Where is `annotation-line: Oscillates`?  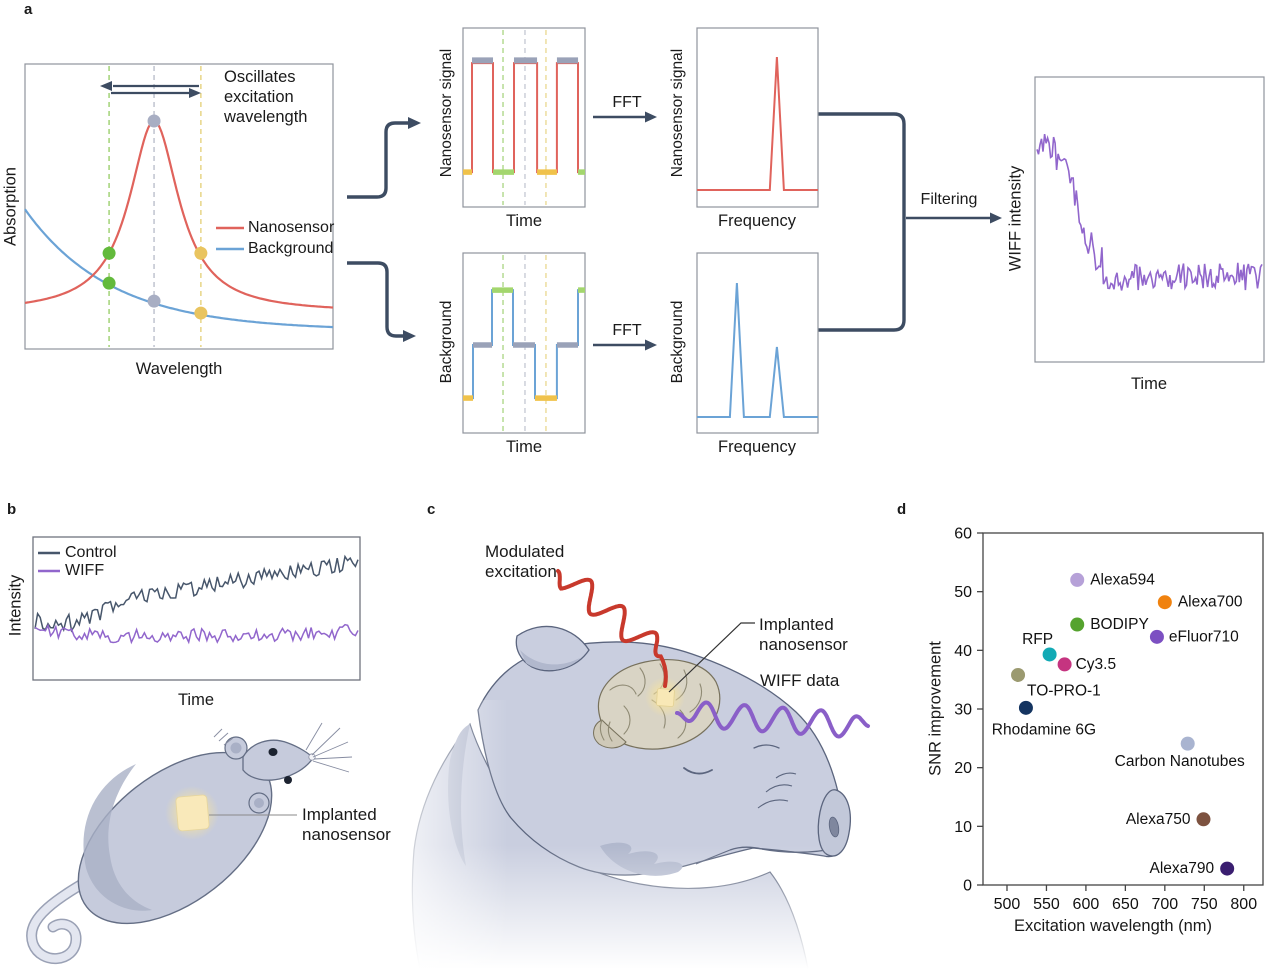 annotation-line: Oscillates is located at coordinates (260, 77).